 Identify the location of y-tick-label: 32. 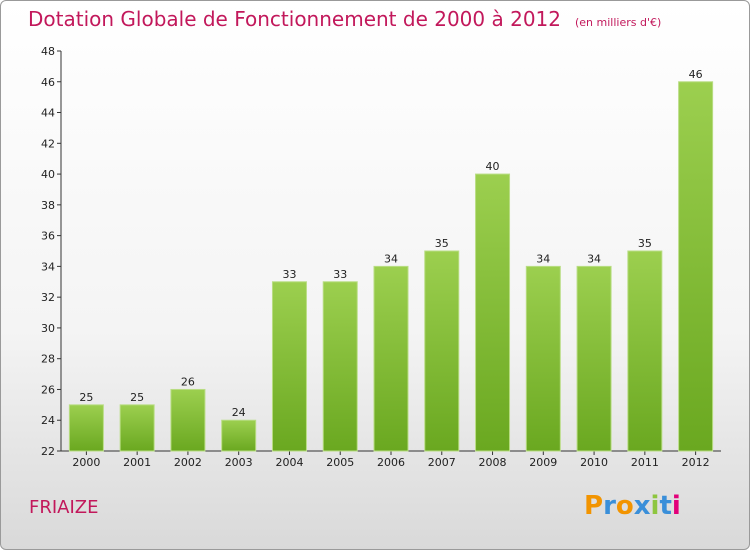
(48, 297).